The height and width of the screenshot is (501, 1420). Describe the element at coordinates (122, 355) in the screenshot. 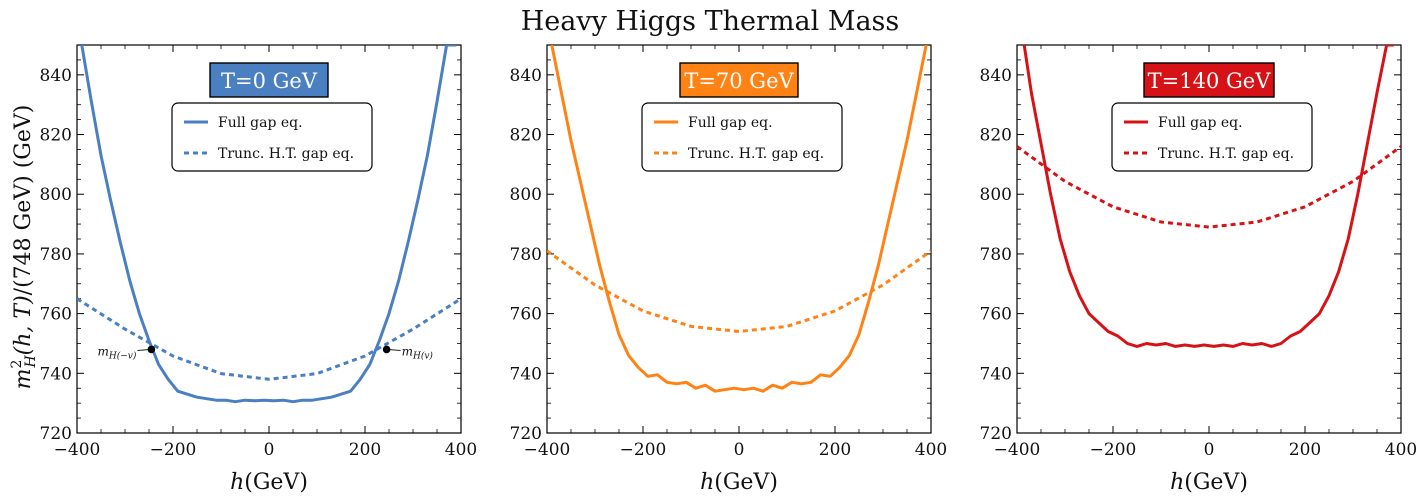

I see `annotation-sub: H(−v)` at that location.